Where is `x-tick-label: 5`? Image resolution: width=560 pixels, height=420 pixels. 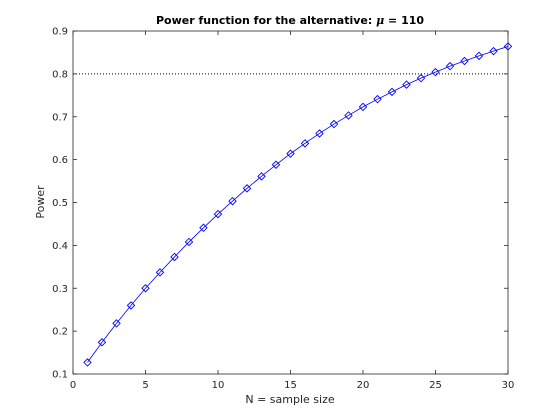
x-tick-label: 5 is located at coordinates (145, 385).